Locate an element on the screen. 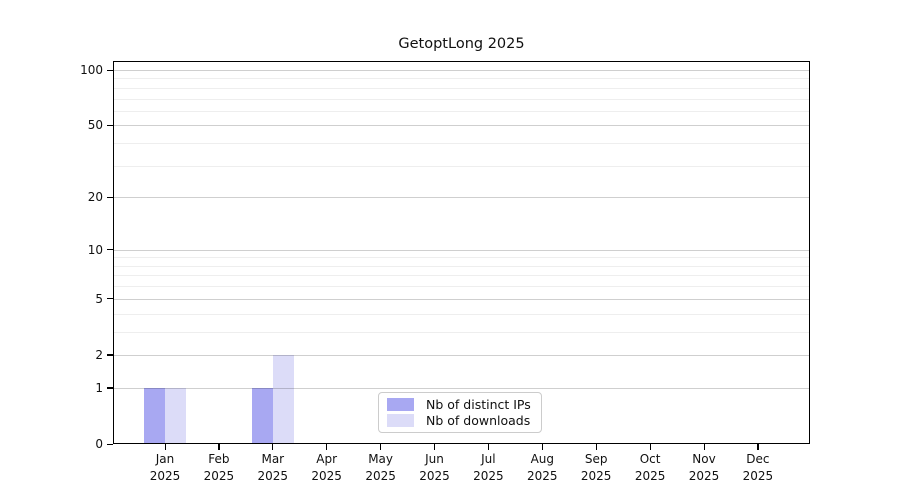  x-axis-label: Jul 2025 is located at coordinates (488, 467).